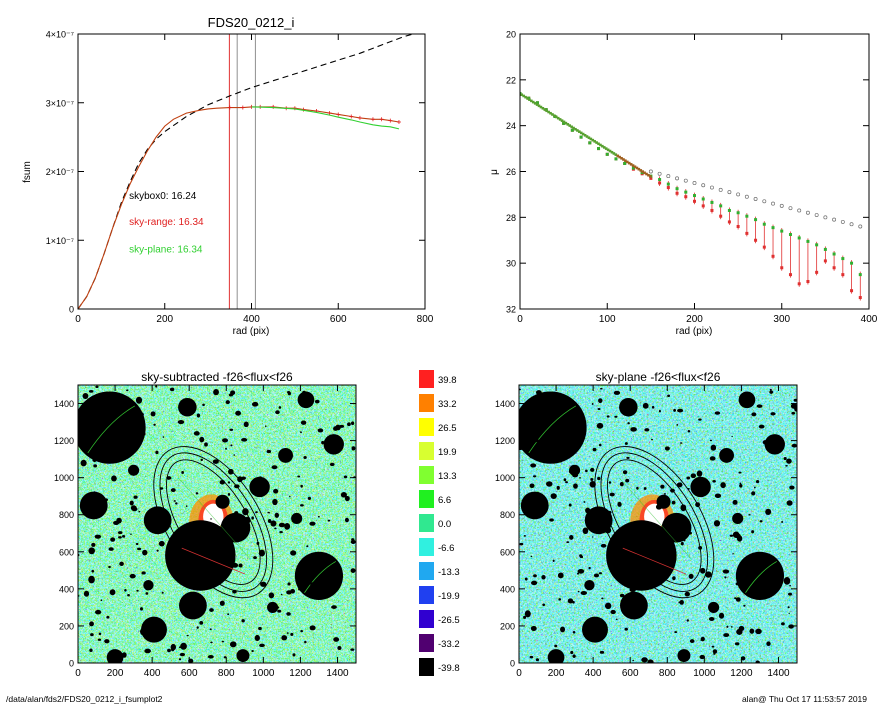 Image resolution: width=885 pixels, height=708 pixels. I want to click on p0-ytick-label: 4×10⁻⁷, so click(60, 35).